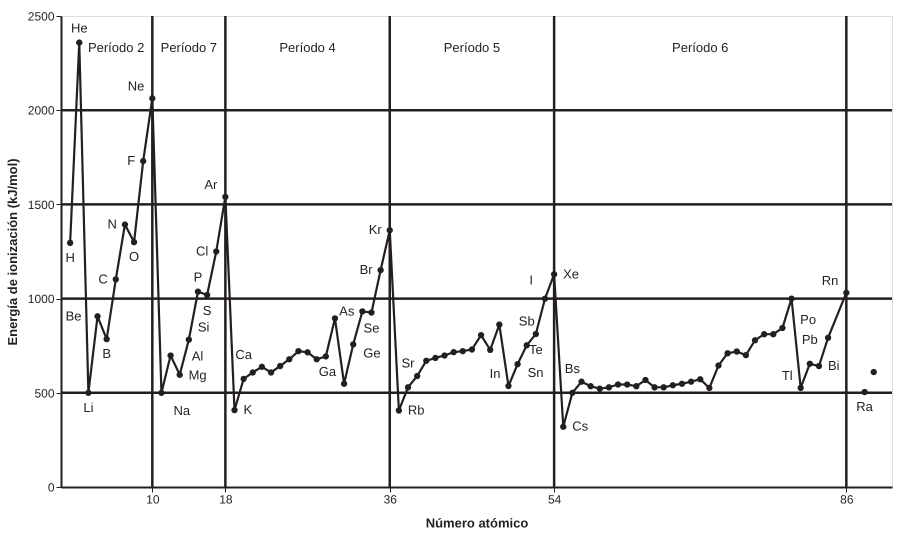 The height and width of the screenshot is (536, 904). I want to click on annotation: Ne, so click(136, 86).